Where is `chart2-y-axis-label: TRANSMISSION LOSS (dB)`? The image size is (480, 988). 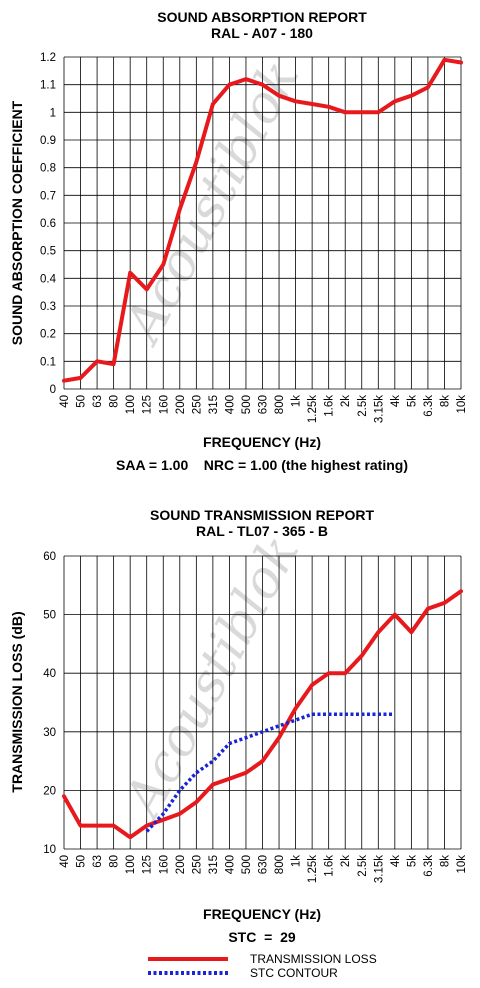 chart2-y-axis-label: TRANSMISSION LOSS (dB) is located at coordinates (17, 701).